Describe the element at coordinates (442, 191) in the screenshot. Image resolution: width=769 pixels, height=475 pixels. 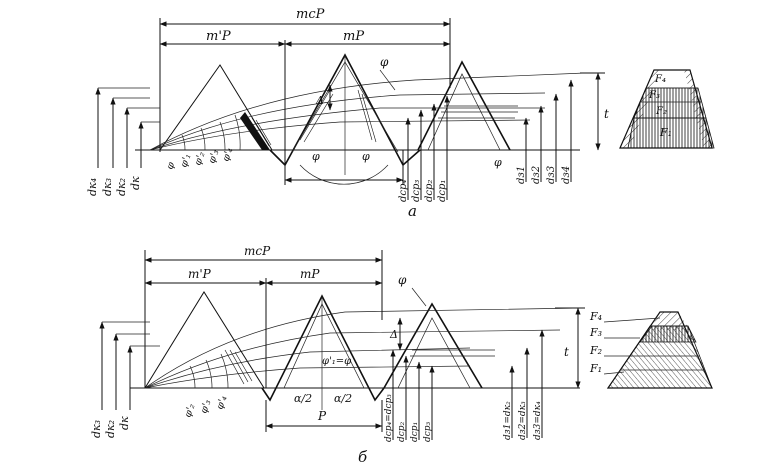
I see `mid-diam-1-a: dср₁` at that location.